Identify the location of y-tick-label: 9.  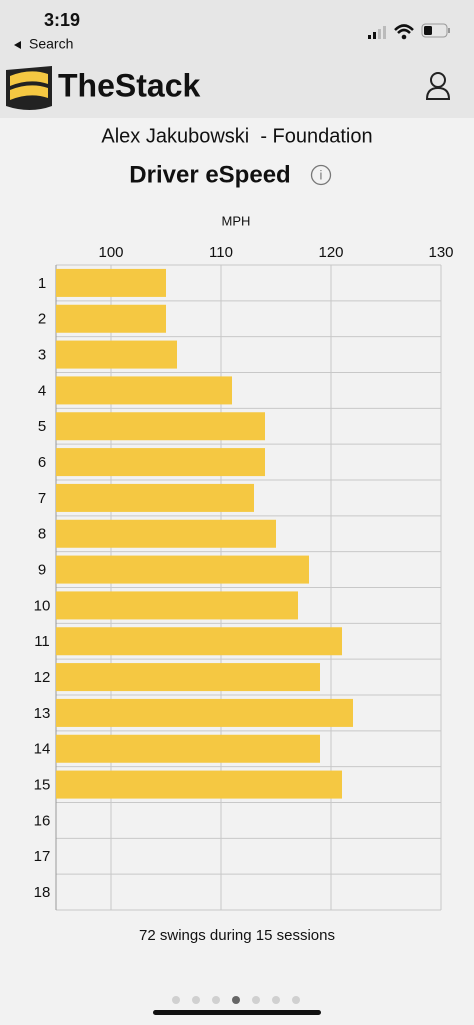
(42, 570).